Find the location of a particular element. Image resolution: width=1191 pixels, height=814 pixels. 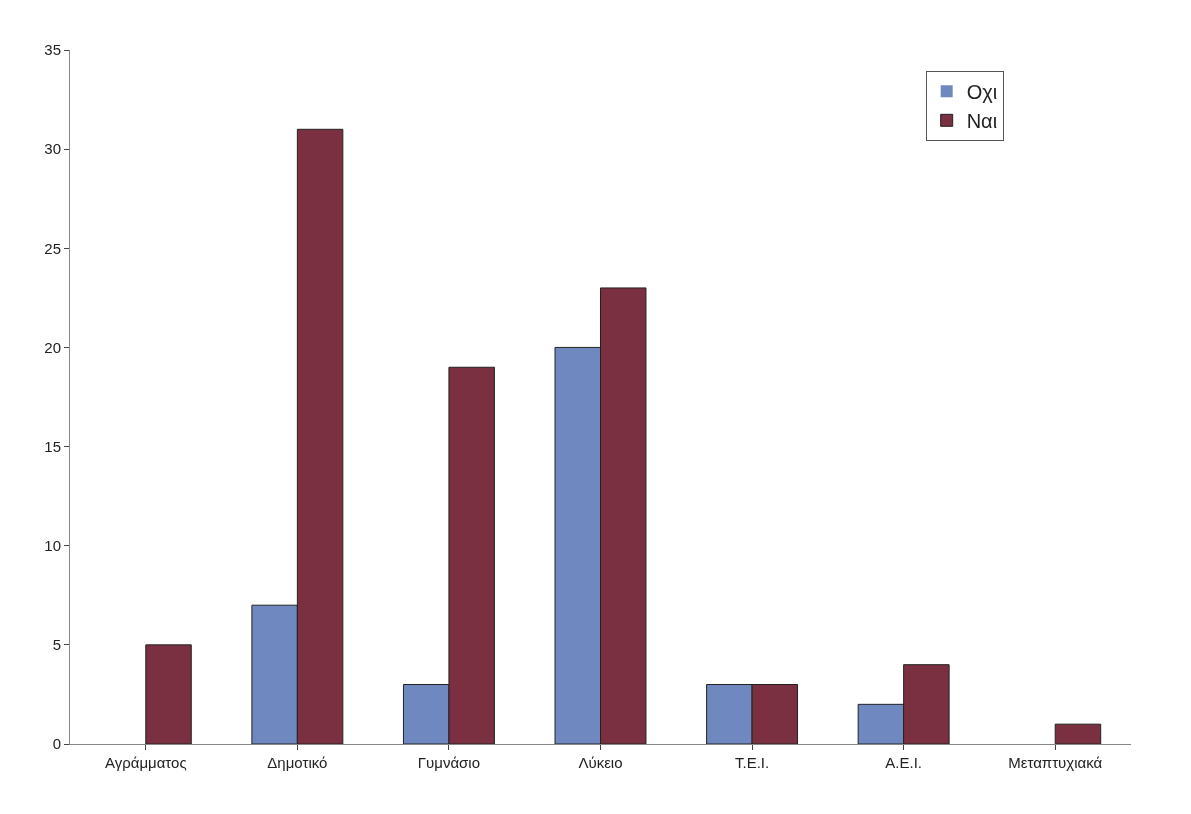

y-tick-label: 5 is located at coordinates (56, 645).